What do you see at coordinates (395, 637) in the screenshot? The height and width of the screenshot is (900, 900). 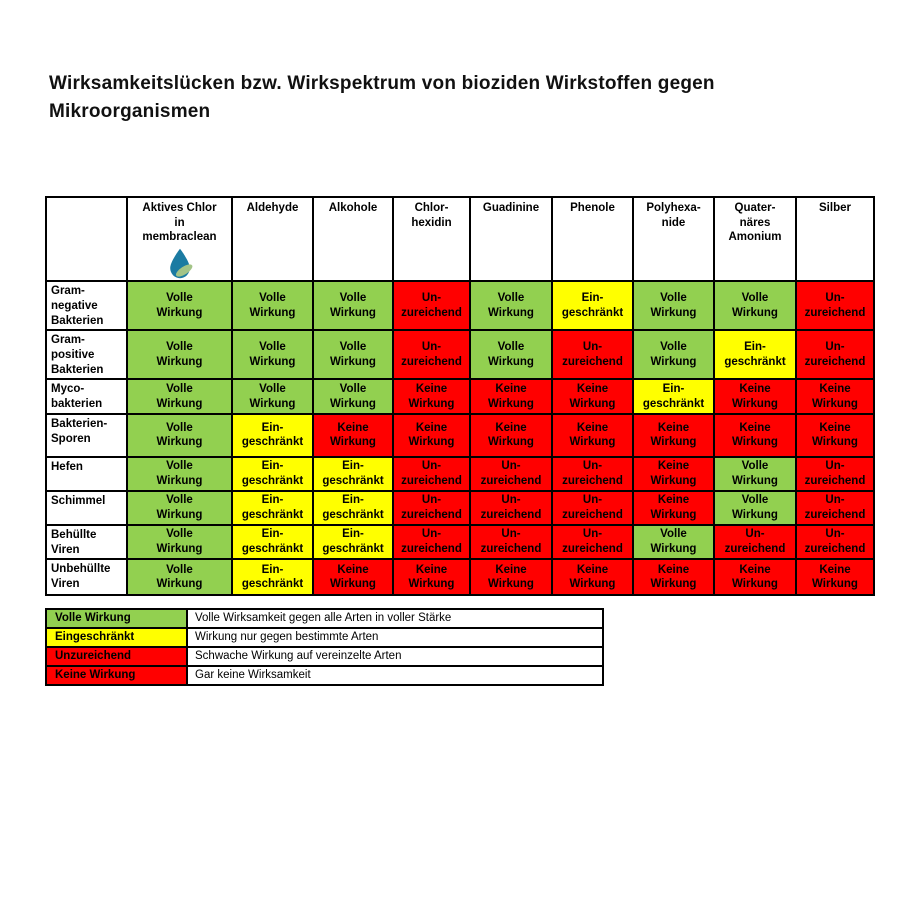 I see `legend-description: Wirkung nur gegen bestimmte Arten` at bounding box center [395, 637].